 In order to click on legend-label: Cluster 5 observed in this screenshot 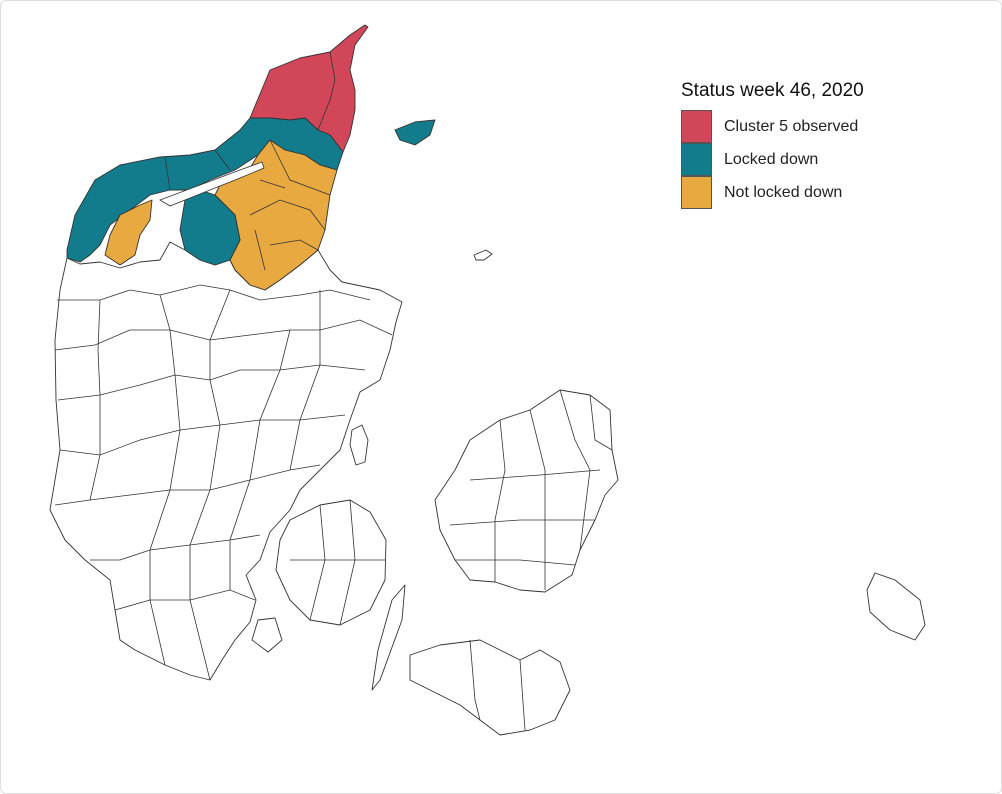, I will do `click(791, 126)`.